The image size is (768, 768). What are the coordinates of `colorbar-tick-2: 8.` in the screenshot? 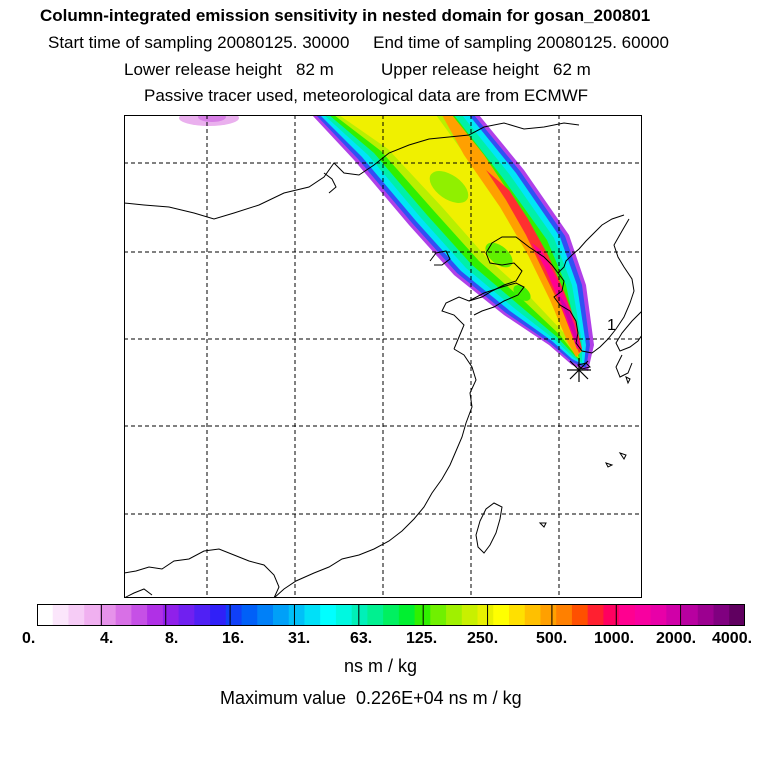 It's located at (172, 638).